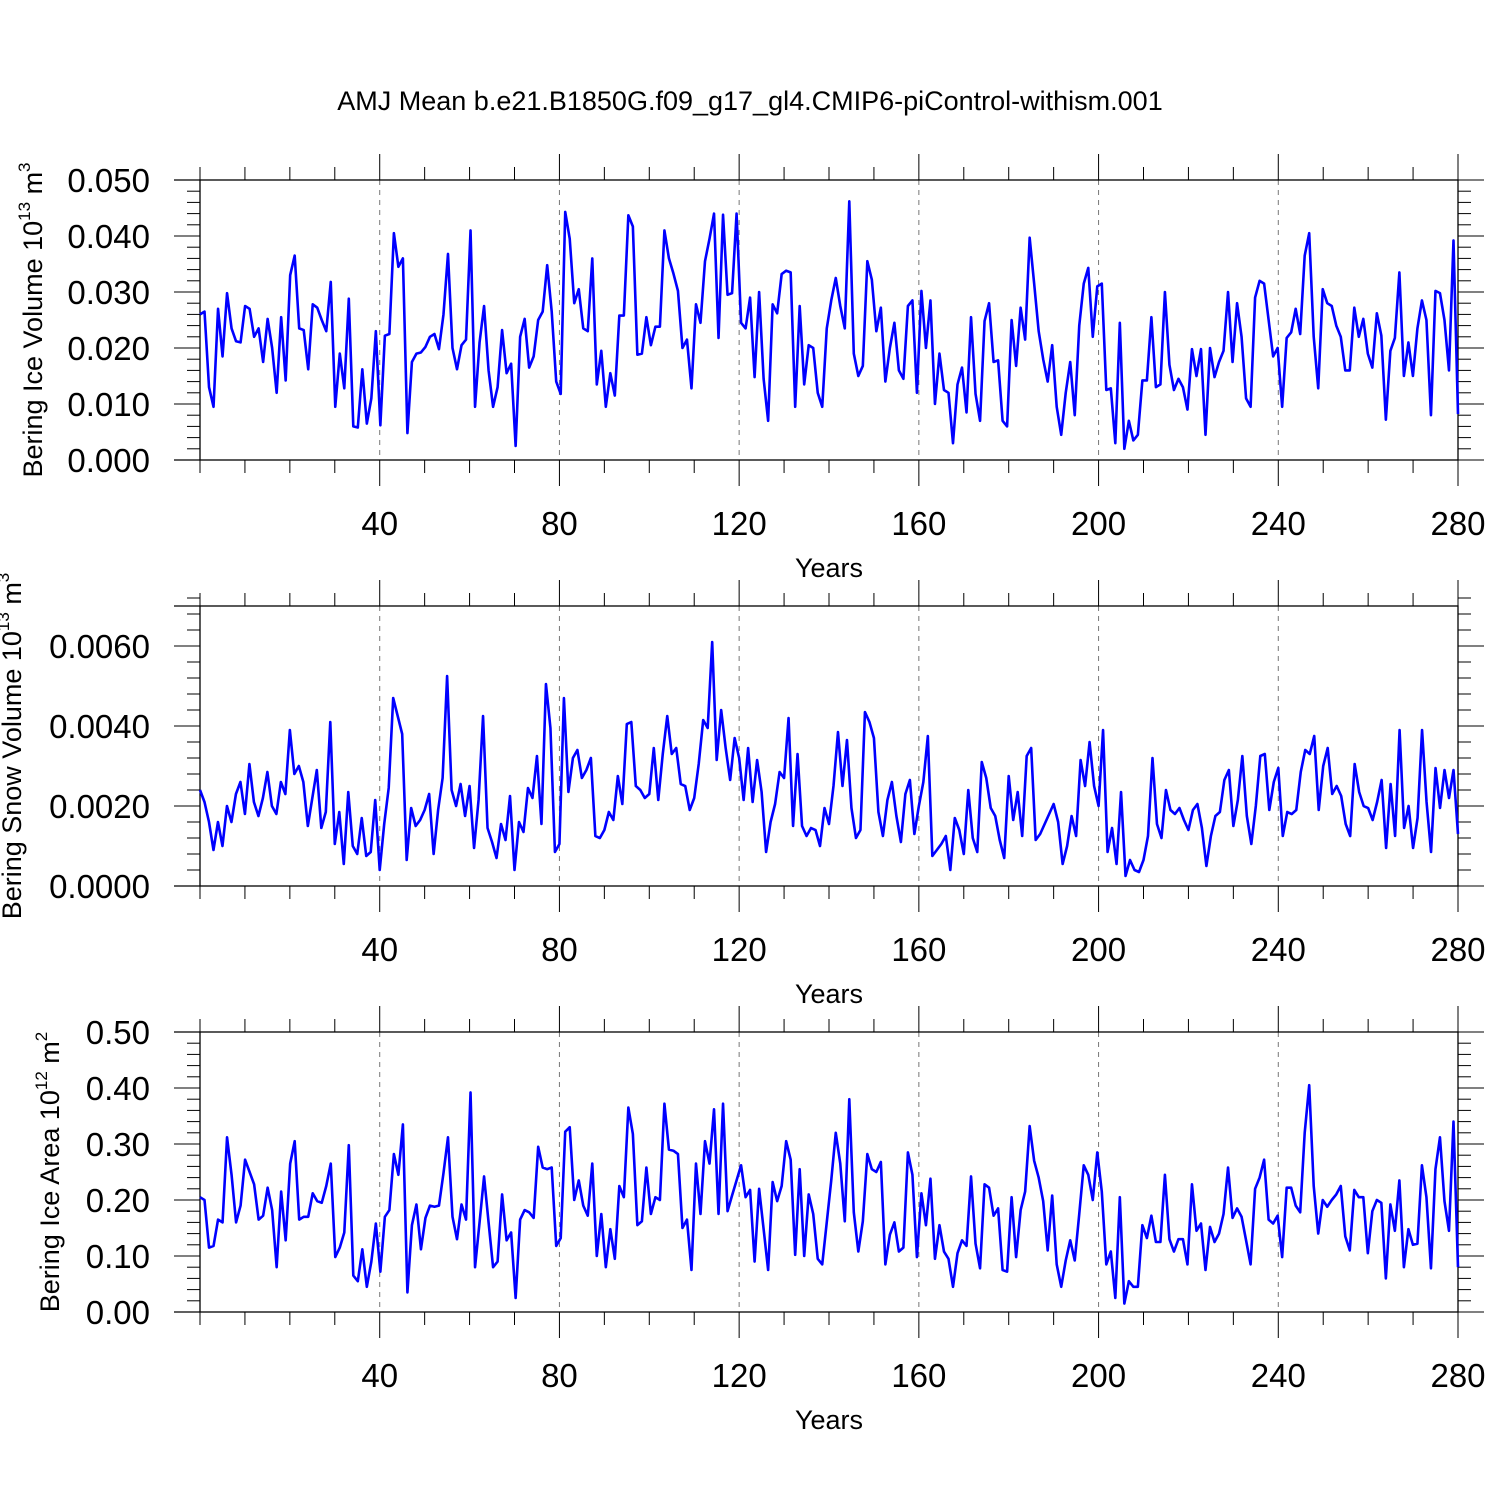 The width and height of the screenshot is (1500, 1500). Describe the element at coordinates (118, 1256) in the screenshot. I see `y-tick-label: 0.10` at that location.